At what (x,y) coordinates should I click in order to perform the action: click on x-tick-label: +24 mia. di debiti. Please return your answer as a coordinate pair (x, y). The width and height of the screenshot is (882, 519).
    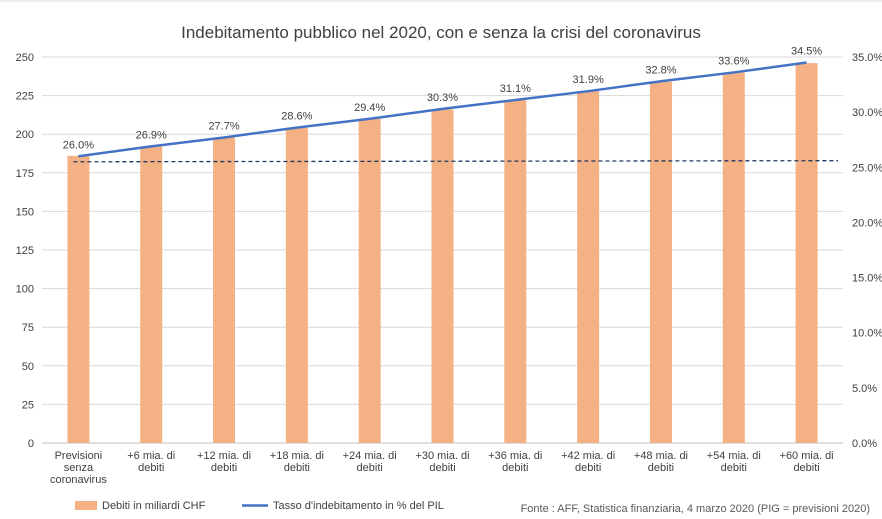
    Looking at the image, I should click on (370, 462).